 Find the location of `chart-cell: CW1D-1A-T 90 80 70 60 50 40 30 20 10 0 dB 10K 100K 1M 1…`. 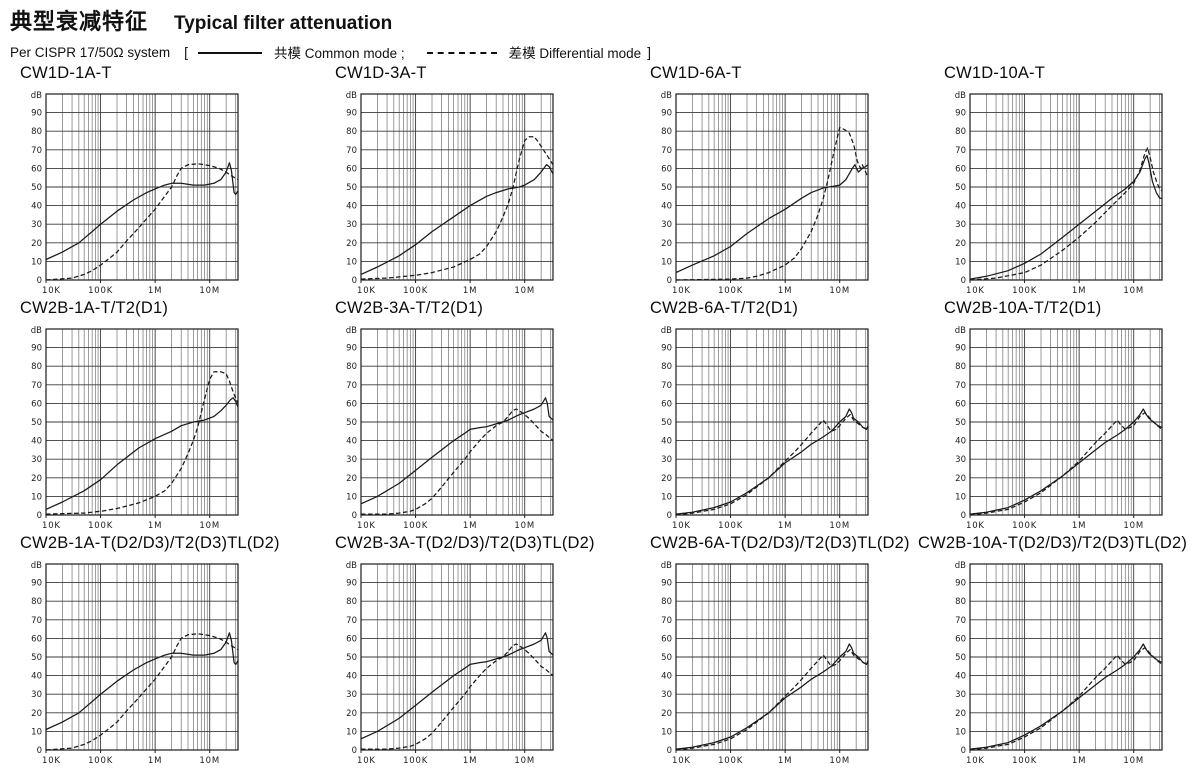

chart-cell: CW1D-1A-T 90 80 70 60 50 40 30 20 10 0 dB 10K 100K 1M 1… is located at coordinates (174, 183).